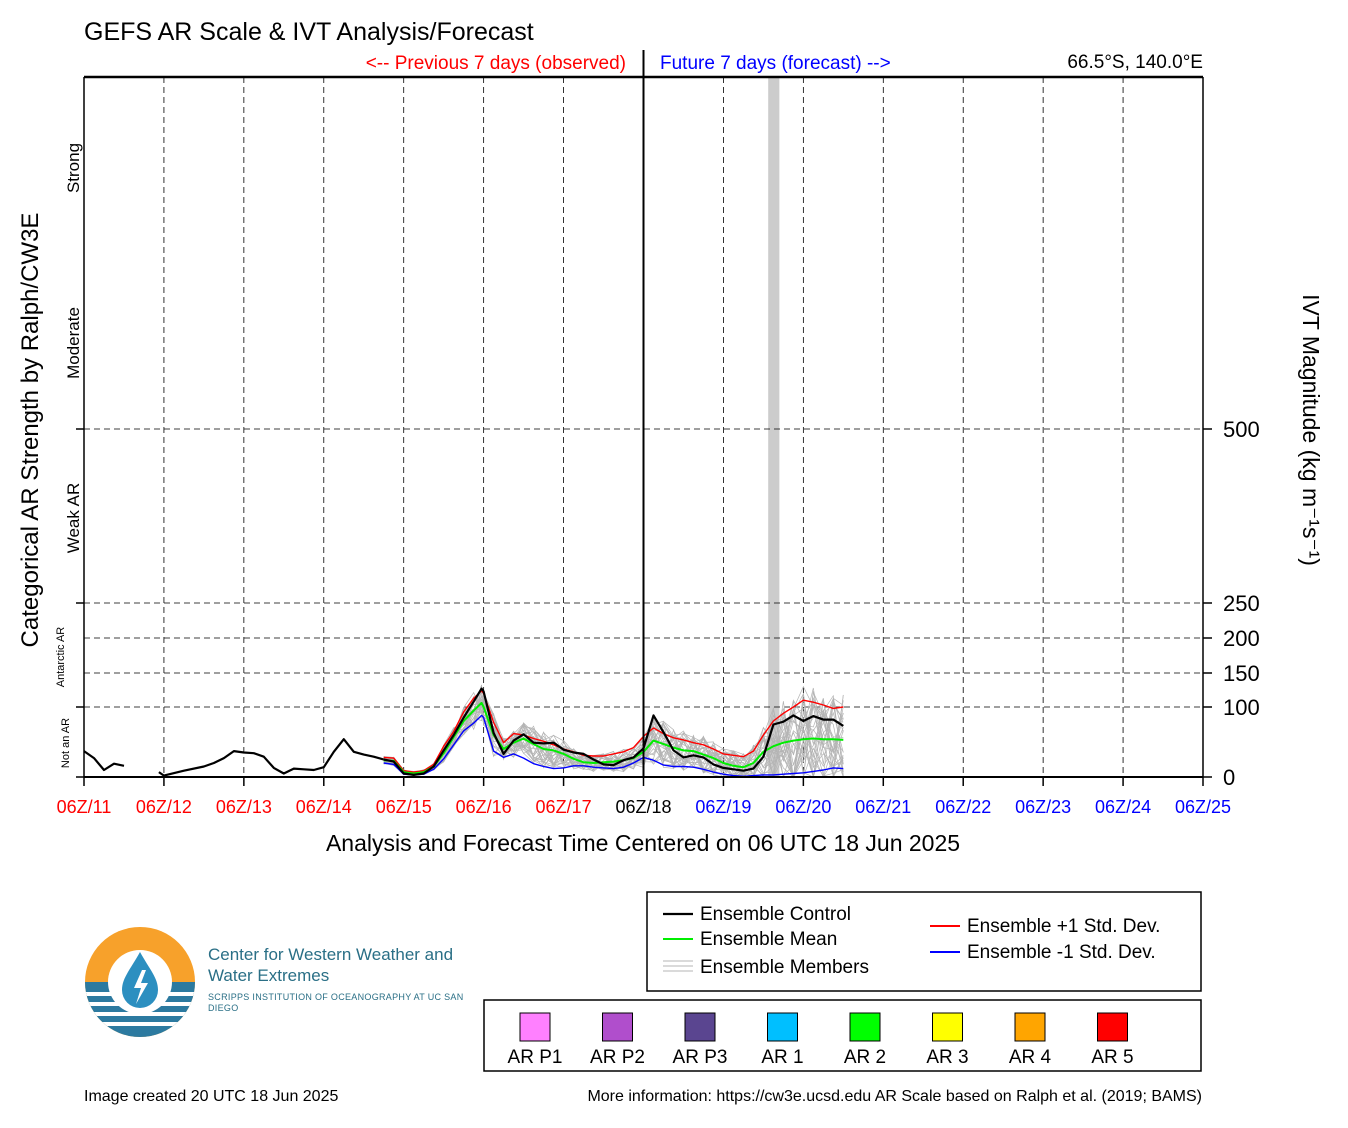 This screenshot has height=1128, width=1348. Describe the element at coordinates (1241, 673) in the screenshot. I see `y-tick-label: 150` at that location.